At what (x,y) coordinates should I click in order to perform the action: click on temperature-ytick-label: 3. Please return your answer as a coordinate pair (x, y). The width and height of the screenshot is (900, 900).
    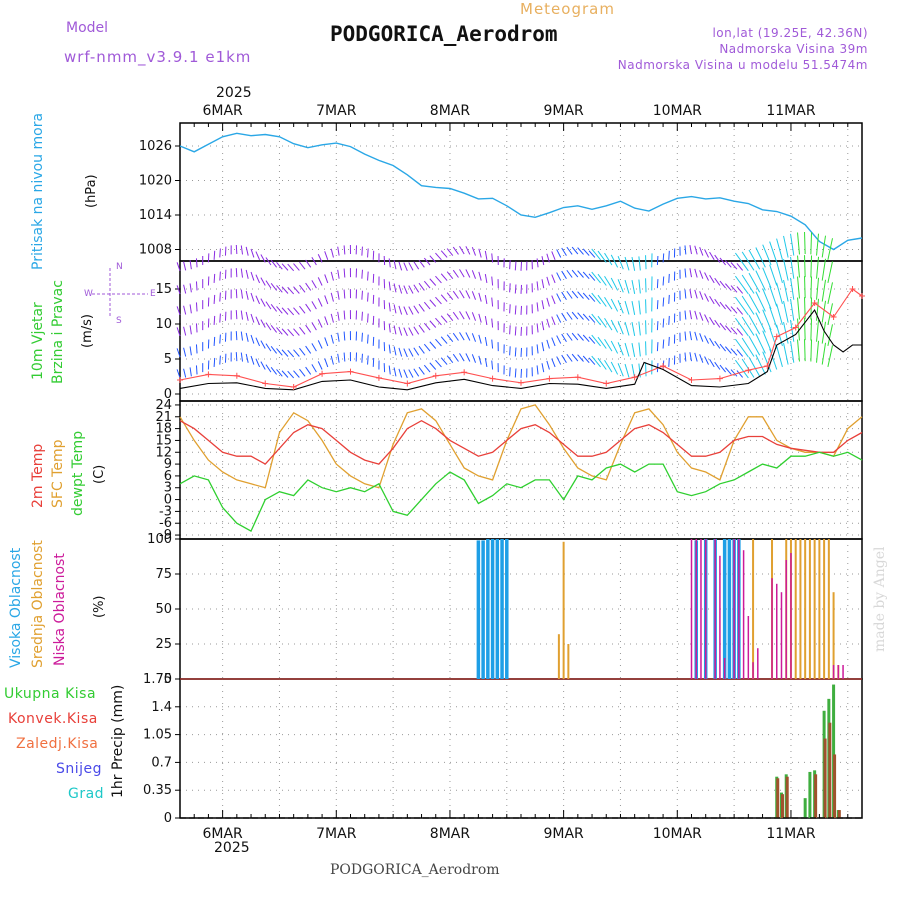
    Looking at the image, I should click on (168, 488).